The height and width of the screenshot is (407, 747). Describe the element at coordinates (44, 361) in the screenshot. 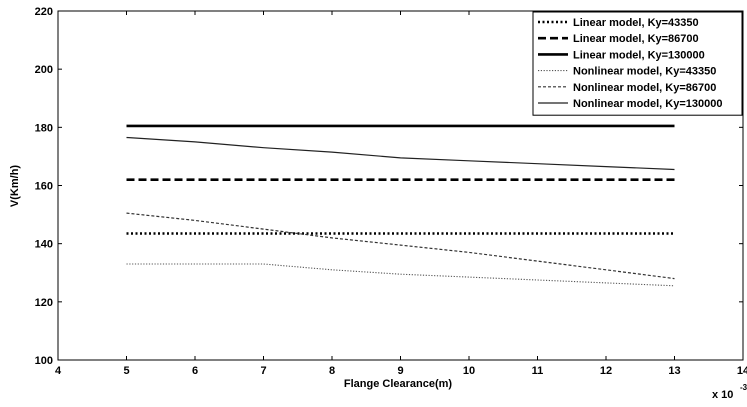

I see `y-tick-label: 100` at that location.